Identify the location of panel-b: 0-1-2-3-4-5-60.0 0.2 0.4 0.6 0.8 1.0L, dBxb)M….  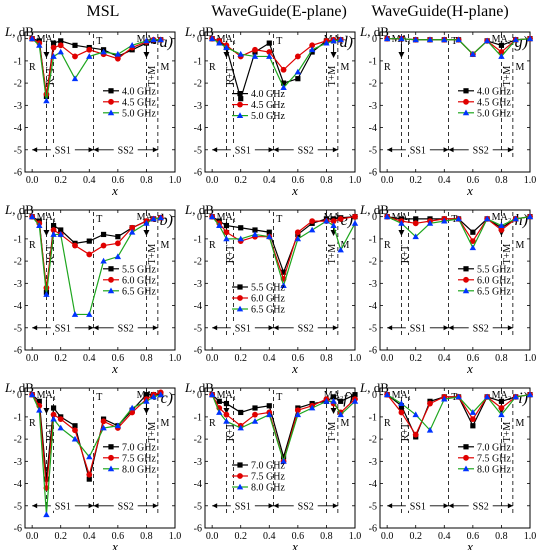
(92, 289).